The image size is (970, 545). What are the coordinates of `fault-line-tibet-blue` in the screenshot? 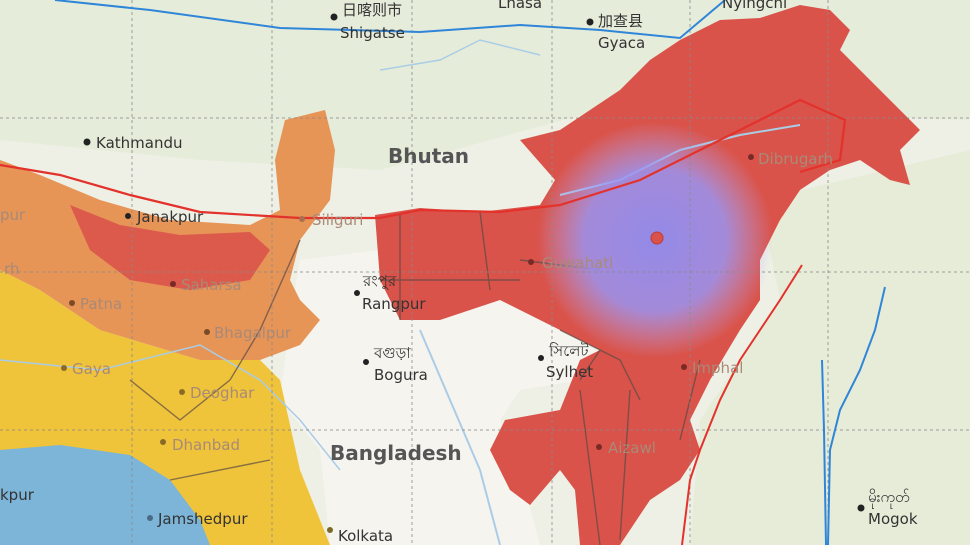 It's located at (390, 20).